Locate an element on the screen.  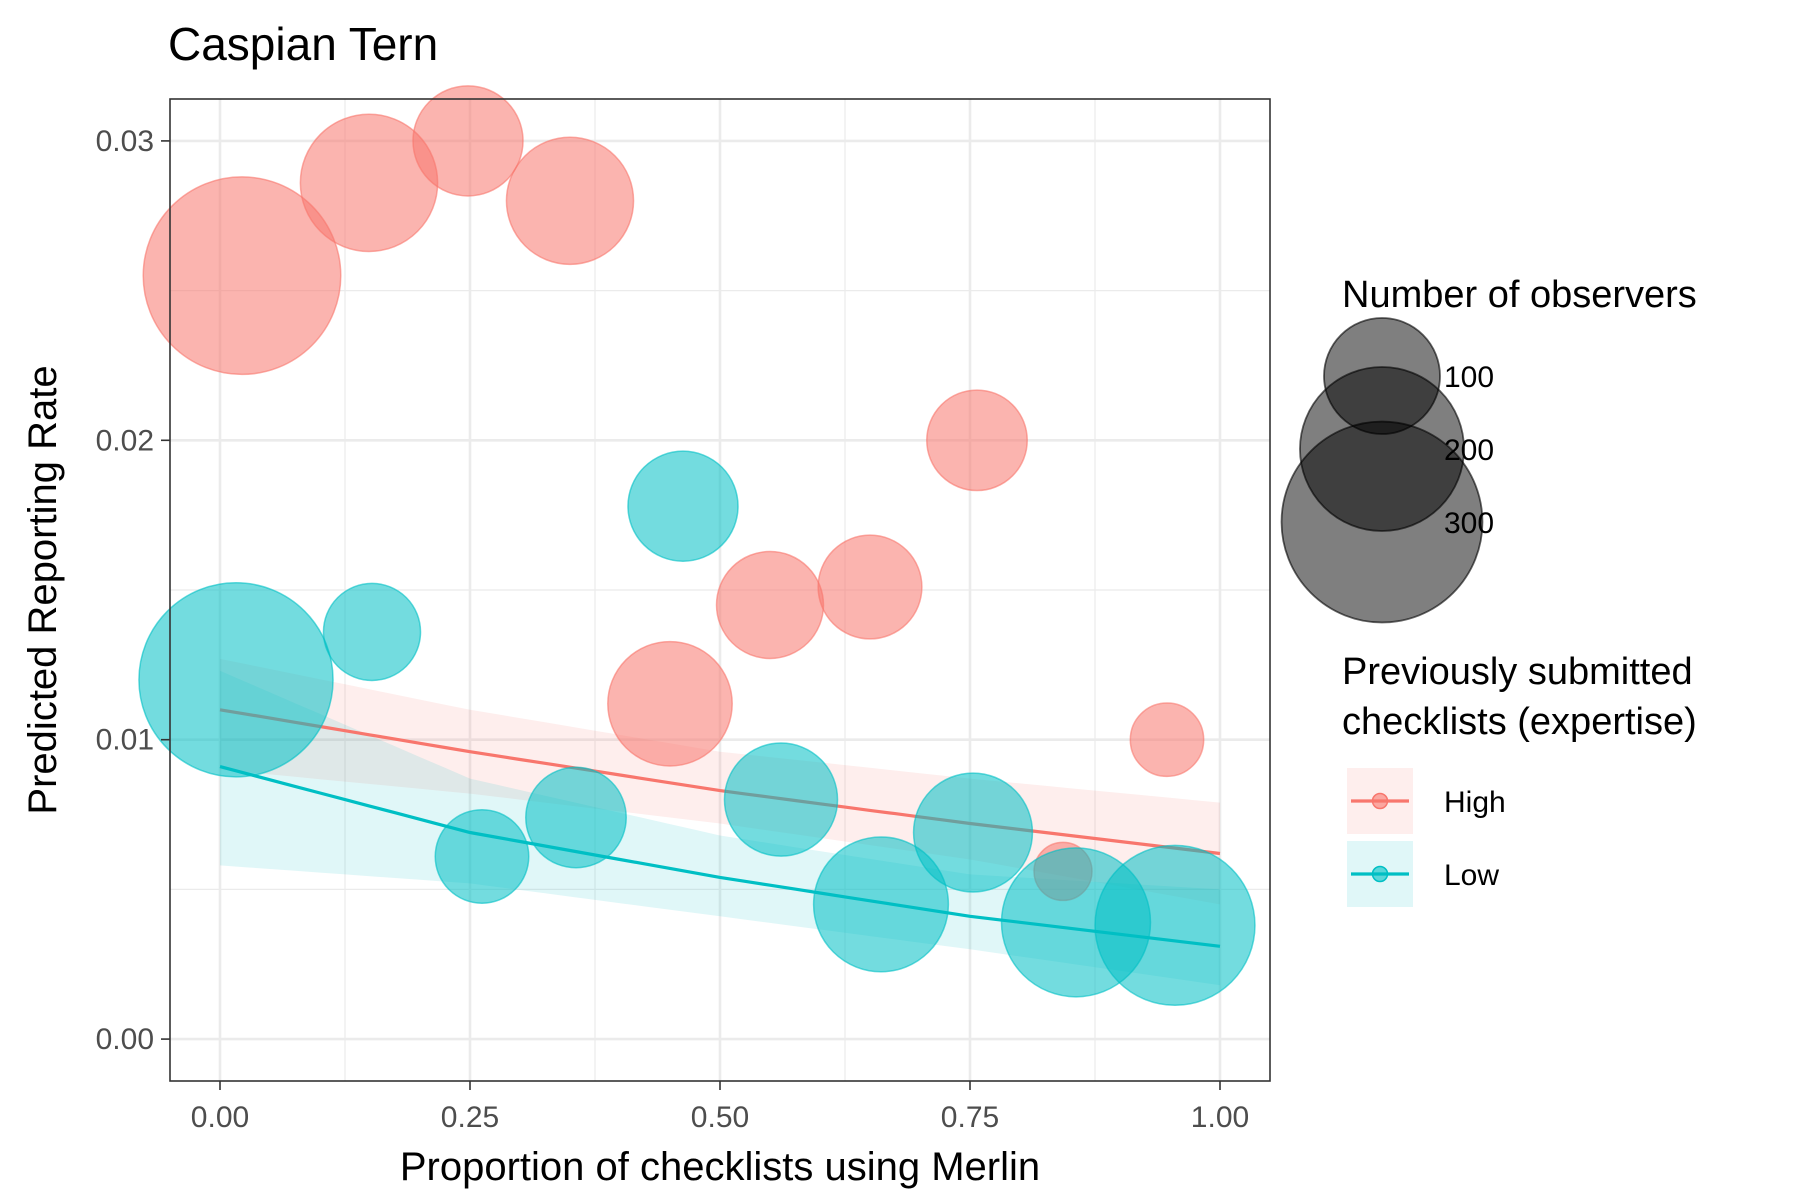
x-axis: 0.00 0.25 0.50 0.75 1.00 is located at coordinates (720, 1107).